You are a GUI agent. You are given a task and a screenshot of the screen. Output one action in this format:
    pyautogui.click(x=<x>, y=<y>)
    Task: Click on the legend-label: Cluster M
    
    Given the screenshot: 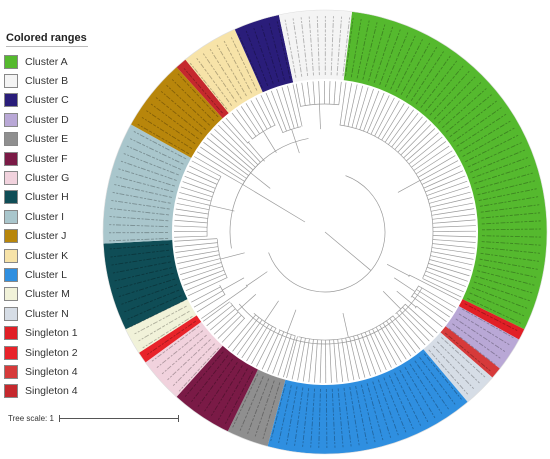 What is the action you would take?
    pyautogui.click(x=47, y=294)
    